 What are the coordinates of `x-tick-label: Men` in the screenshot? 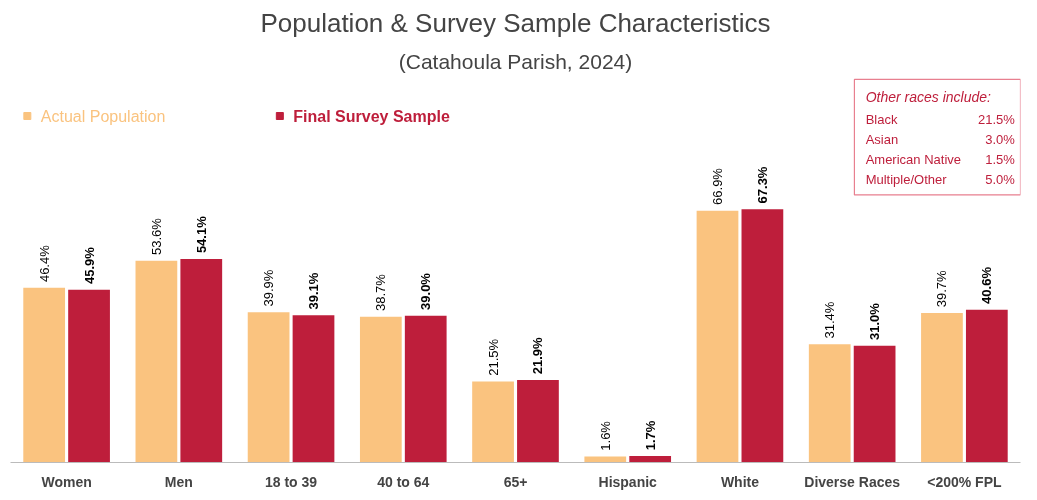 It's located at (178, 481).